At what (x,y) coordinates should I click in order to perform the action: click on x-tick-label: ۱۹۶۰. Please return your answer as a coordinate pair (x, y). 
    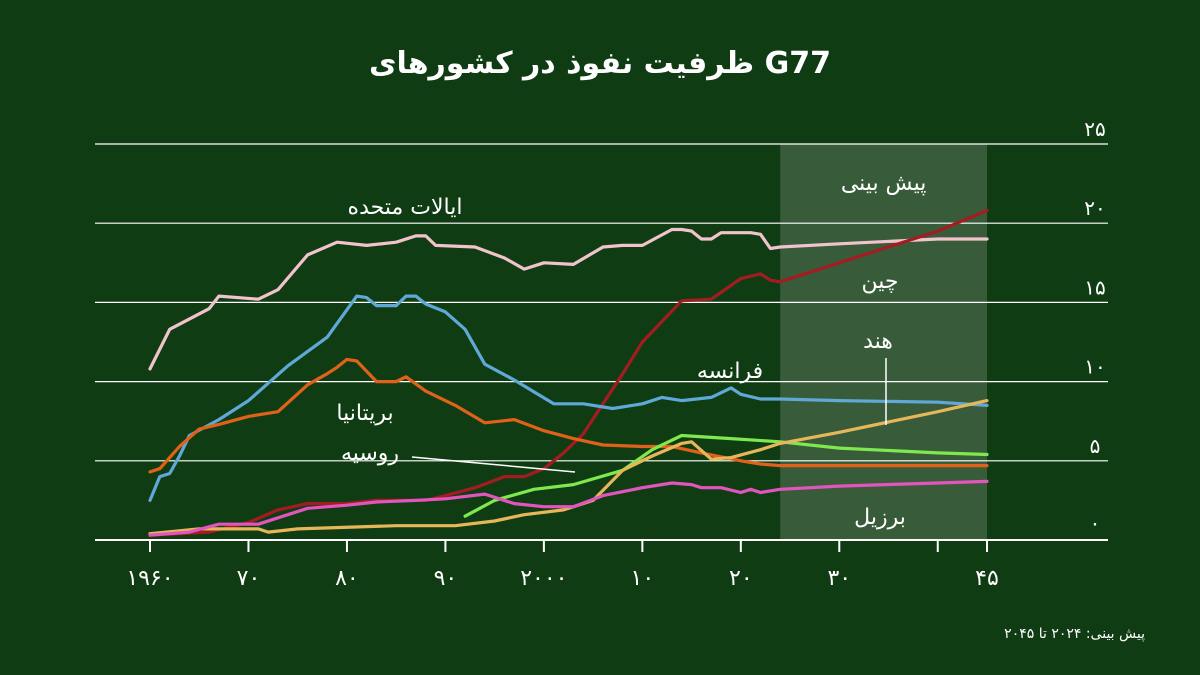
    Looking at the image, I should click on (149, 578).